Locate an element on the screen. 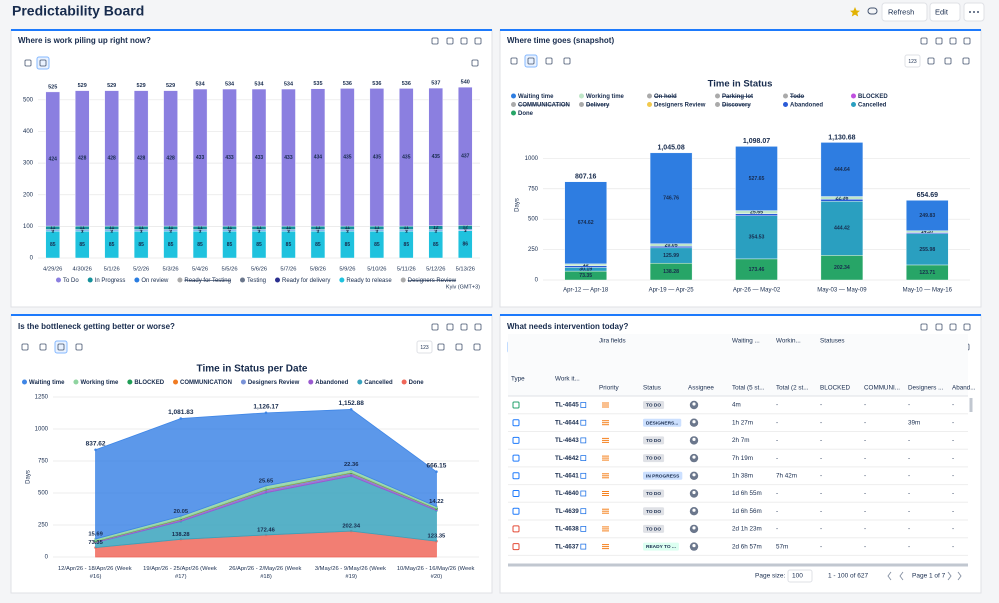 The height and width of the screenshot is (603, 999). column-header: Assignee is located at coordinates (701, 388).